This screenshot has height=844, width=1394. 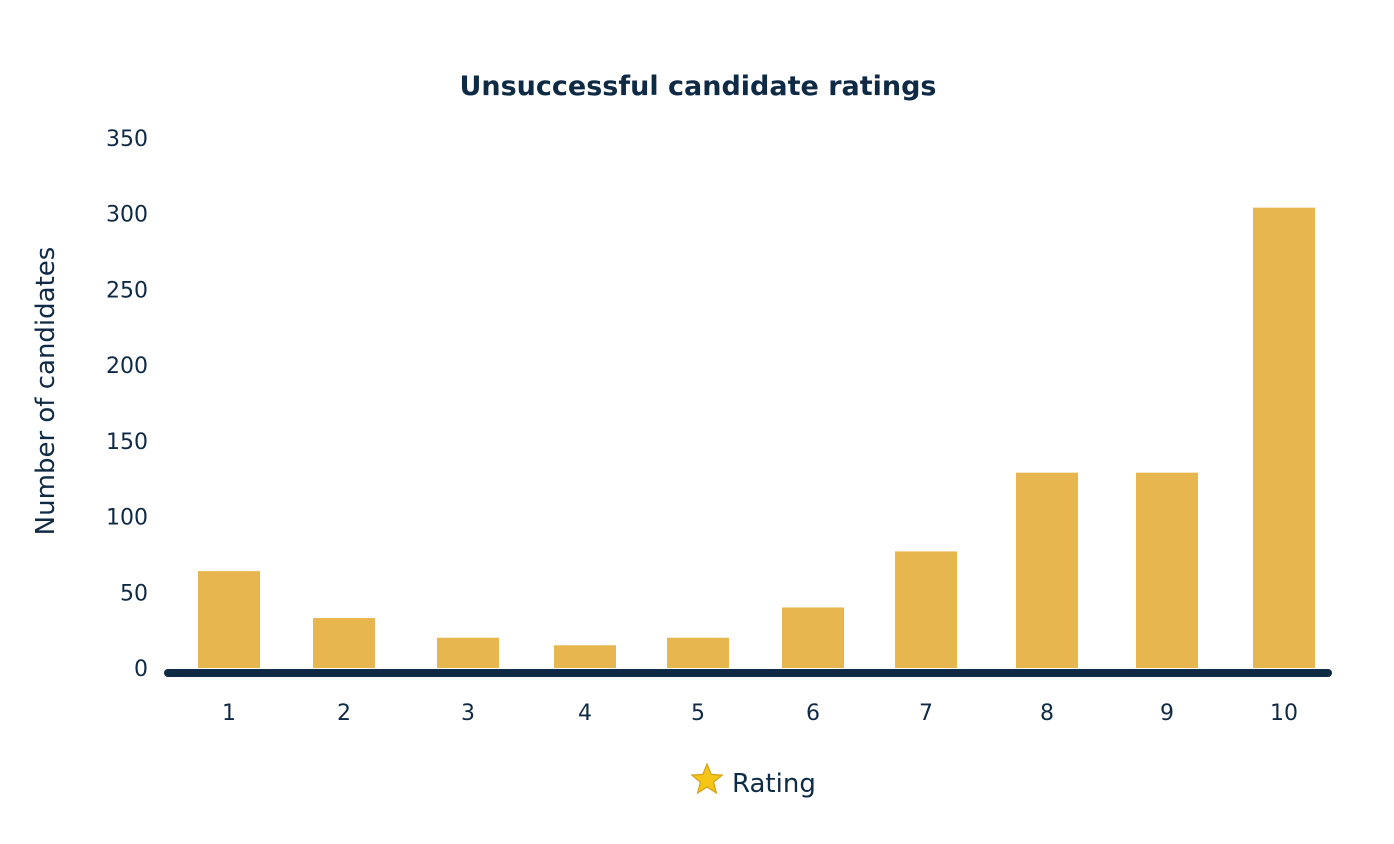 I want to click on x-axis-label: Rating, so click(x=774, y=784).